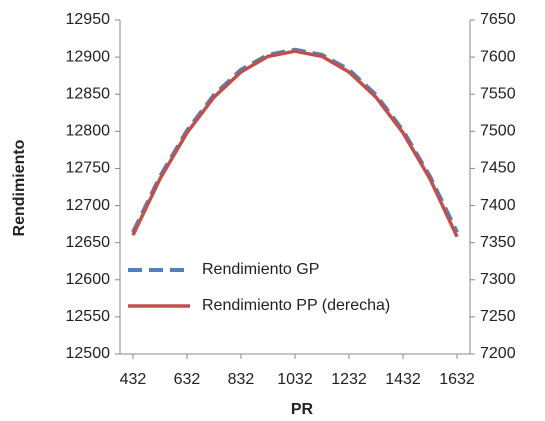 This screenshot has height=421, width=545. What do you see at coordinates (498, 168) in the screenshot?
I see `y2-tick-label: 7450` at bounding box center [498, 168].